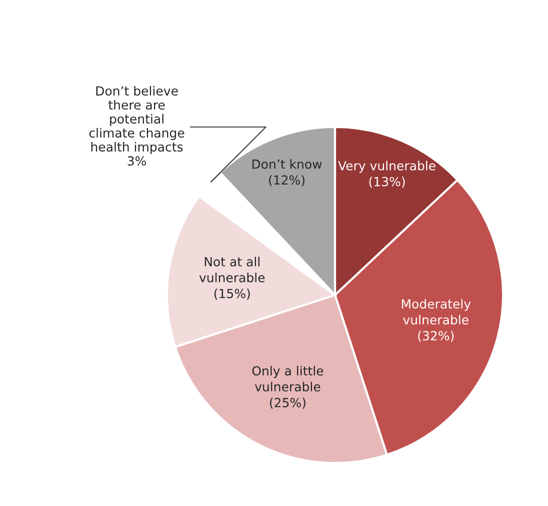  What do you see at coordinates (288, 403) in the screenshot?
I see `data-label: (25%)` at bounding box center [288, 403].